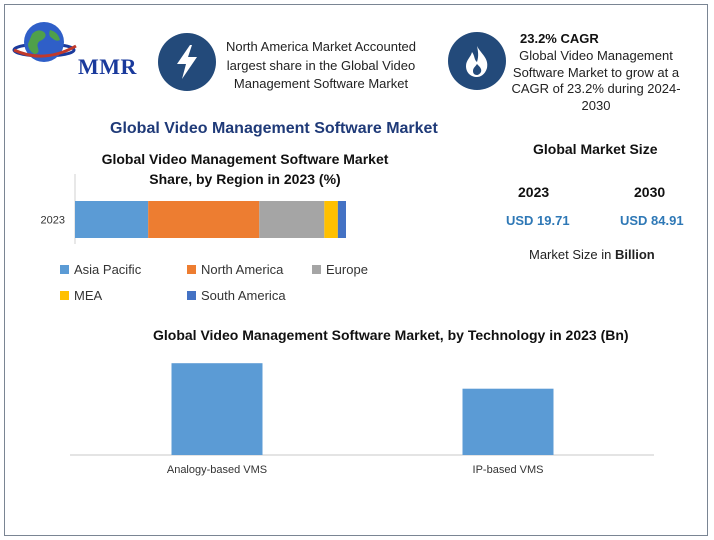  Describe the element at coordinates (652, 220) in the screenshot. I see `value-2030: USD 84.91` at that location.